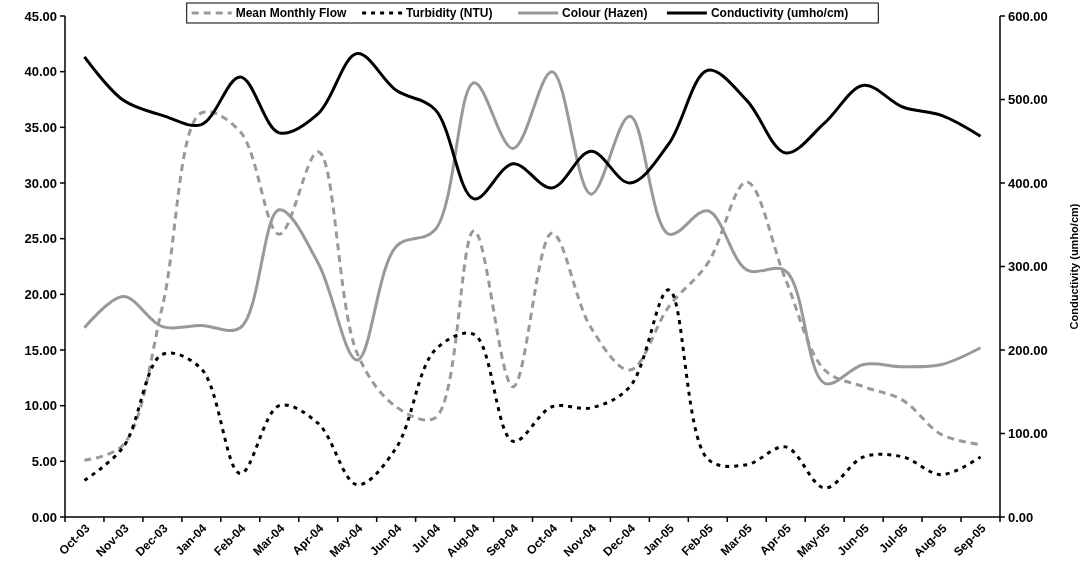  What do you see at coordinates (40, 16) in the screenshot?
I see `y-tick-label: 45.00` at bounding box center [40, 16].